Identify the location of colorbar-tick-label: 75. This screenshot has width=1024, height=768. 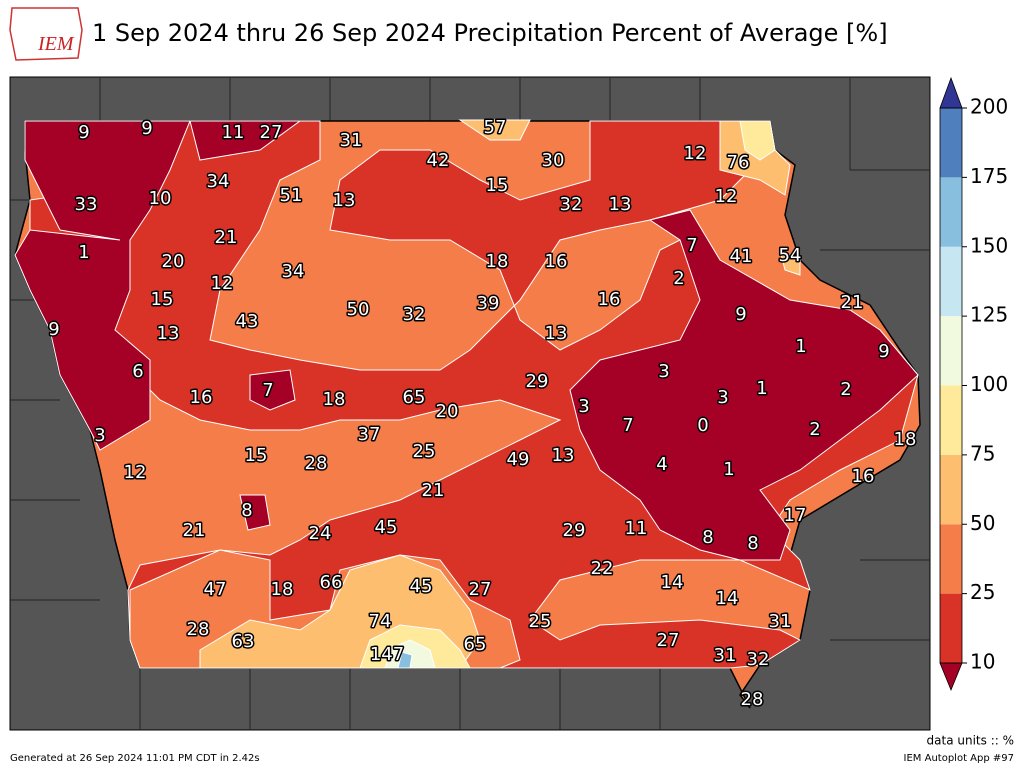
(982, 453).